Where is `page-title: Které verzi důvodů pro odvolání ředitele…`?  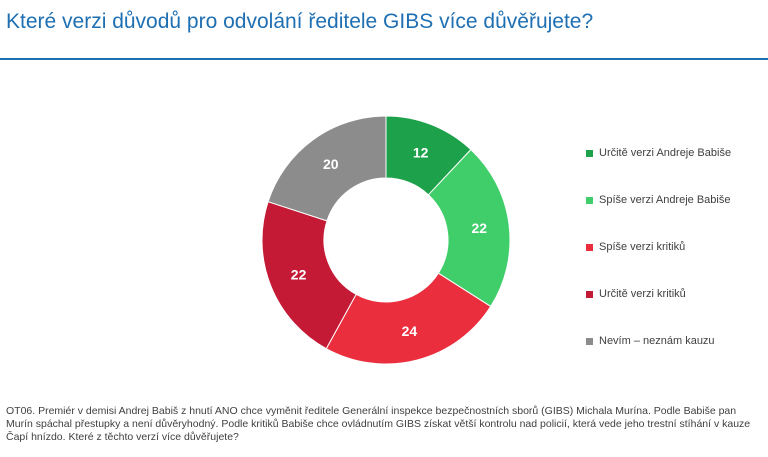
page-title: Které verzi důvodů pro odvolání ředitele… is located at coordinates (300, 21).